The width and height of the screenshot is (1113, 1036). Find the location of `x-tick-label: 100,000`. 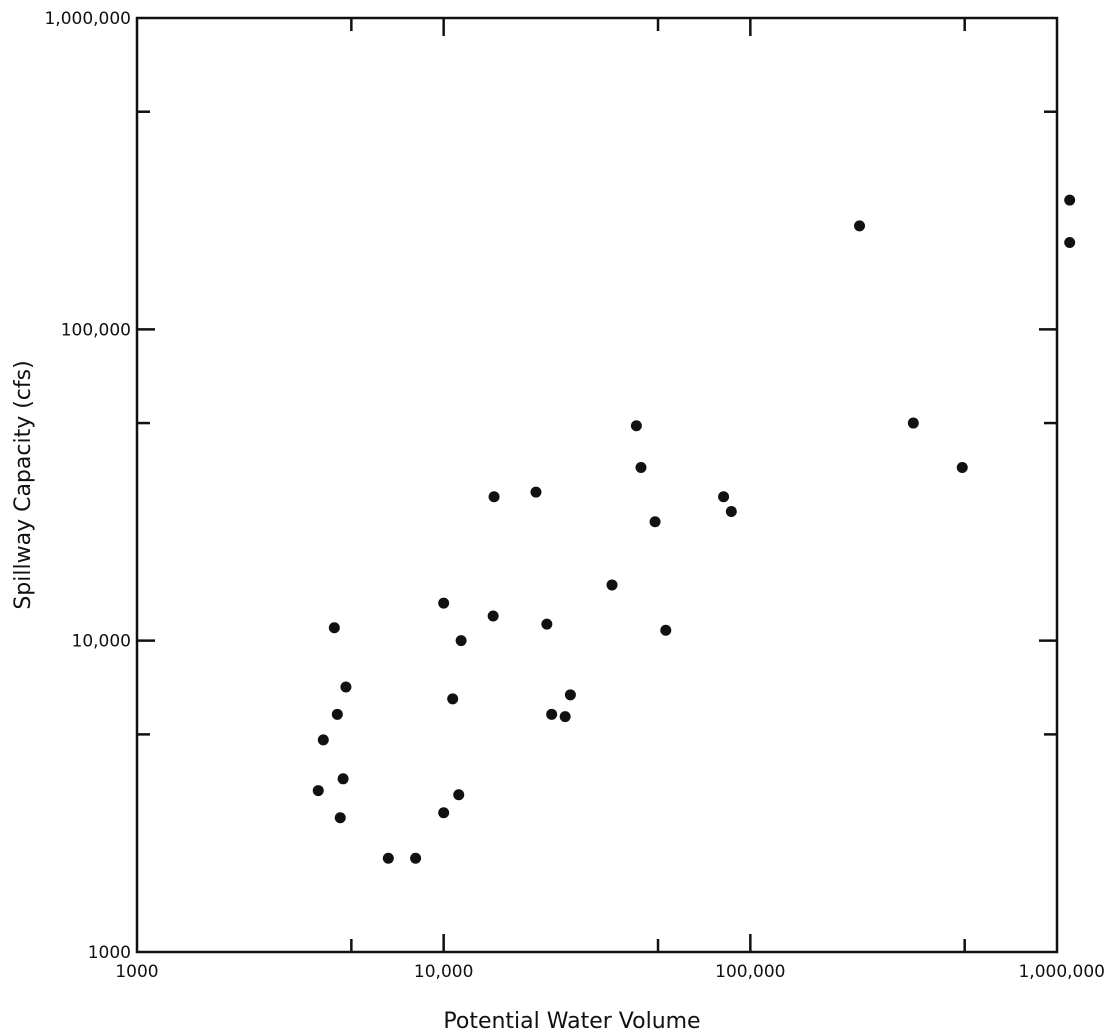

x-tick-label: 100,000 is located at coordinates (750, 972).